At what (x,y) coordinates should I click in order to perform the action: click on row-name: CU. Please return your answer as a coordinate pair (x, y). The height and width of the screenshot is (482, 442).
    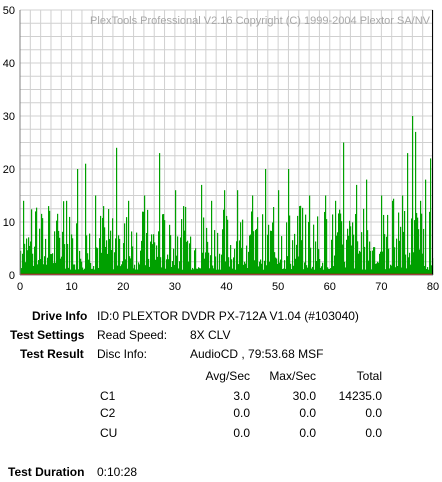
    Looking at the image, I should click on (109, 433).